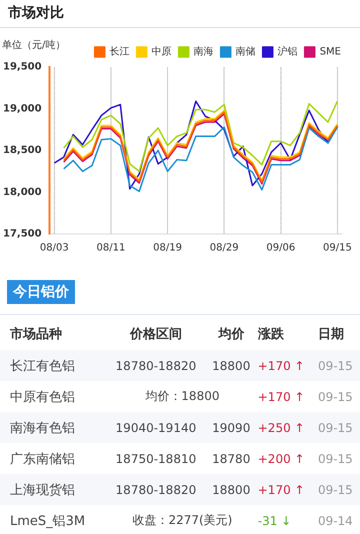  Describe the element at coordinates (22, 108) in the screenshot. I see `y-tick-label: 19,000` at that location.